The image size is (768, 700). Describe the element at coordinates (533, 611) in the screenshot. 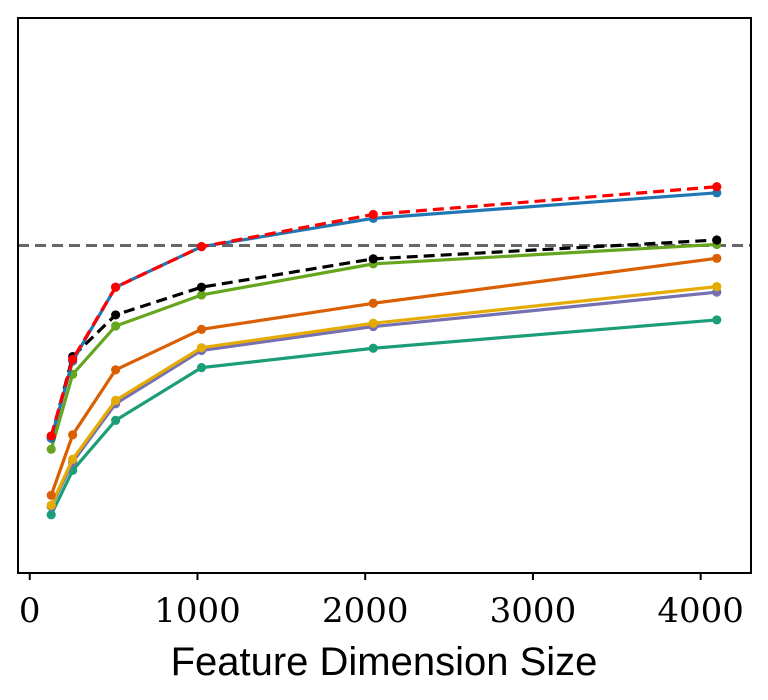

I see `x-tick-label: 3000` at that location.